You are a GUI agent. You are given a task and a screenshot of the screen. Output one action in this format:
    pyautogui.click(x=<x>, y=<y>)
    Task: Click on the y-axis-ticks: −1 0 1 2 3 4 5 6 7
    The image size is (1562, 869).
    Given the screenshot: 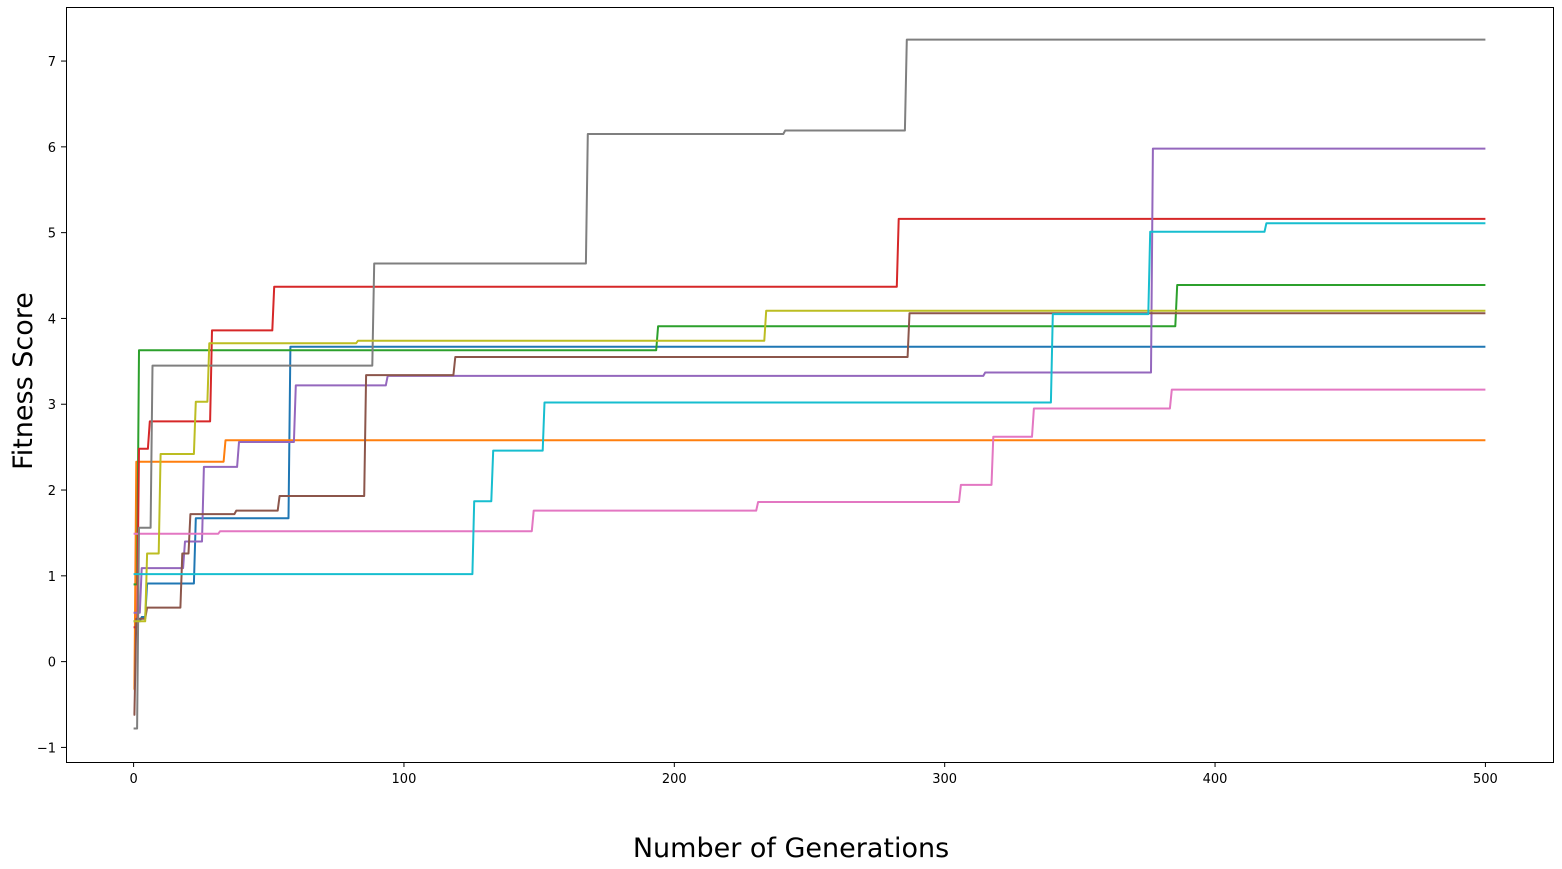 What is the action you would take?
    pyautogui.click(x=51, y=405)
    